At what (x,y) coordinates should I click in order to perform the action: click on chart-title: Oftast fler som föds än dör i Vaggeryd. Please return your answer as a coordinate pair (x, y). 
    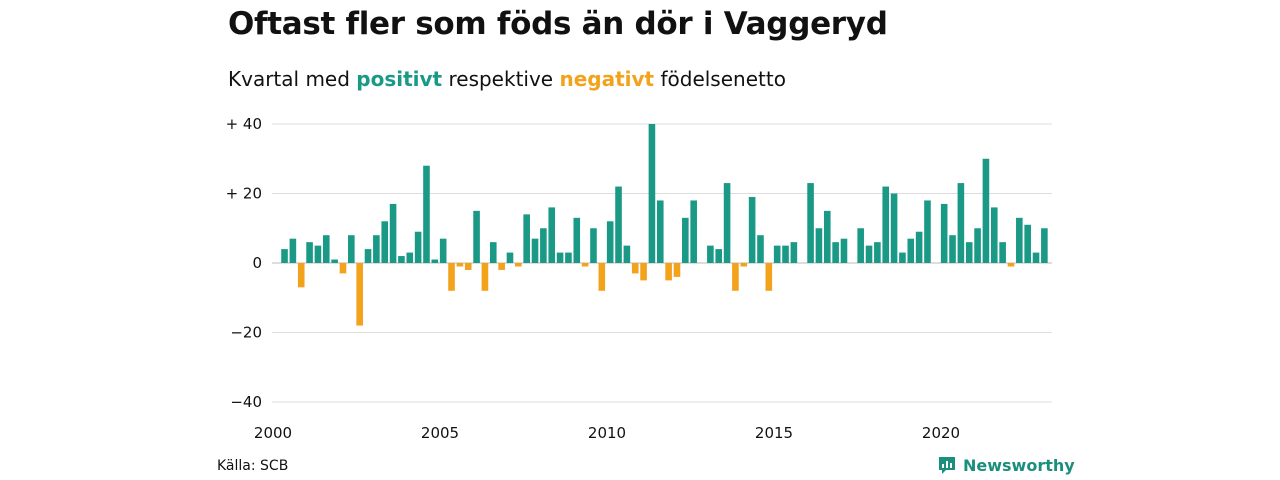
    Looking at the image, I should click on (558, 24).